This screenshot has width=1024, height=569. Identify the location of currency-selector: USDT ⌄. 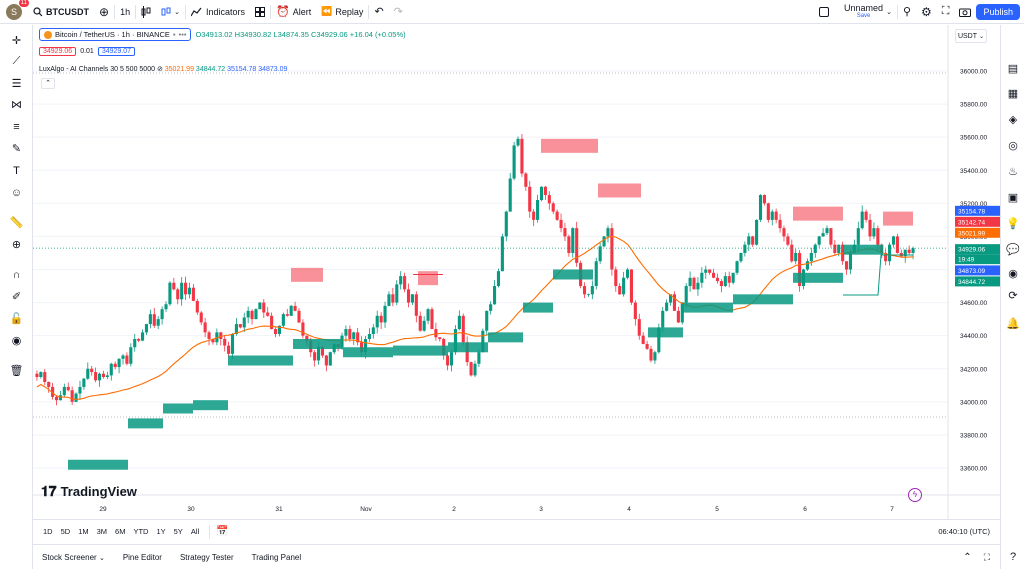
(971, 36).